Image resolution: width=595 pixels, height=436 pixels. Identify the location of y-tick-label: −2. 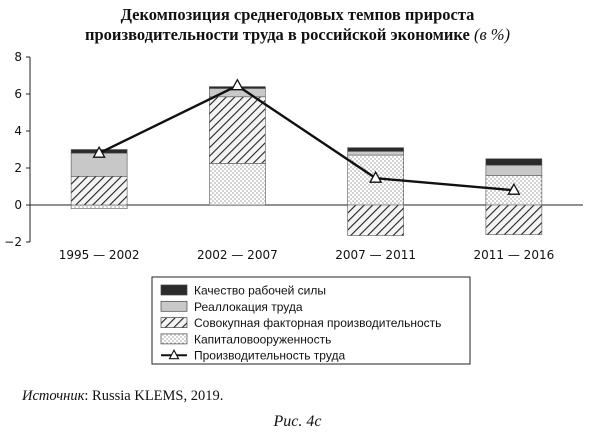
(13, 242).